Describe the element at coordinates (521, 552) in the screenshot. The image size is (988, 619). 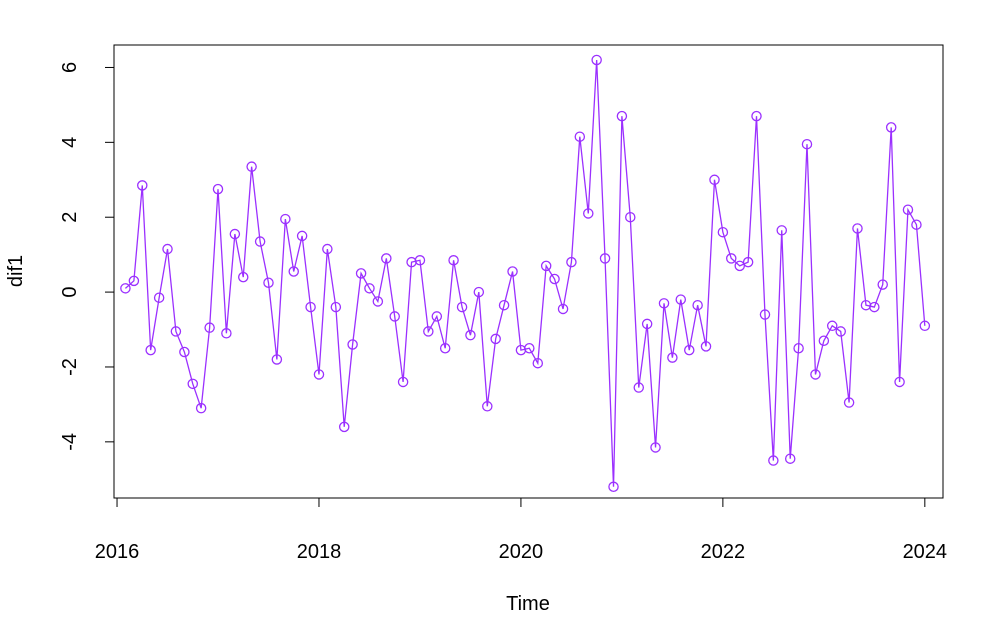
I see `x-tick-label: 2020` at that location.